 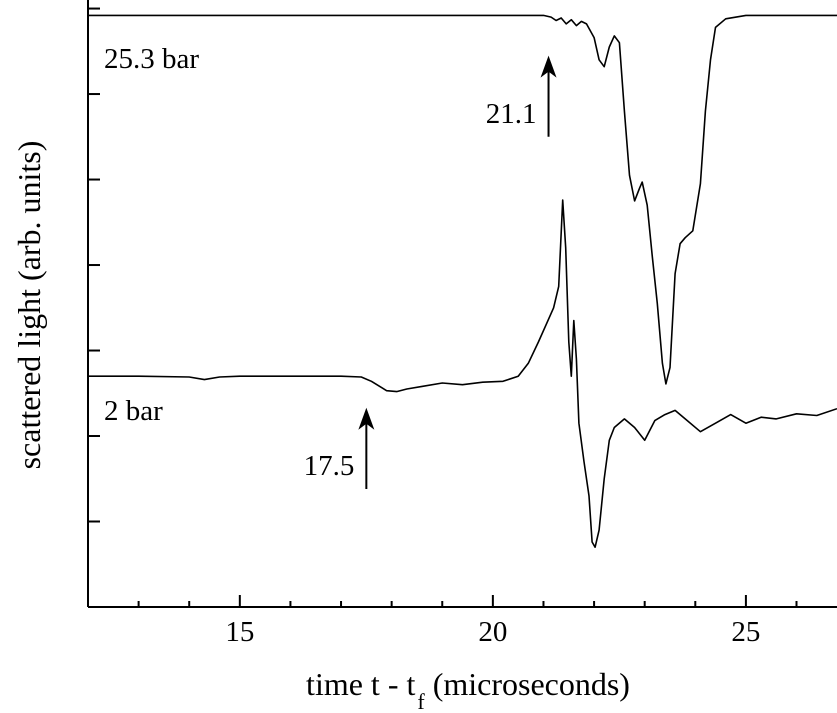 I want to click on x-axis-label: time t - tf (microseconds), so click(x=468, y=689).